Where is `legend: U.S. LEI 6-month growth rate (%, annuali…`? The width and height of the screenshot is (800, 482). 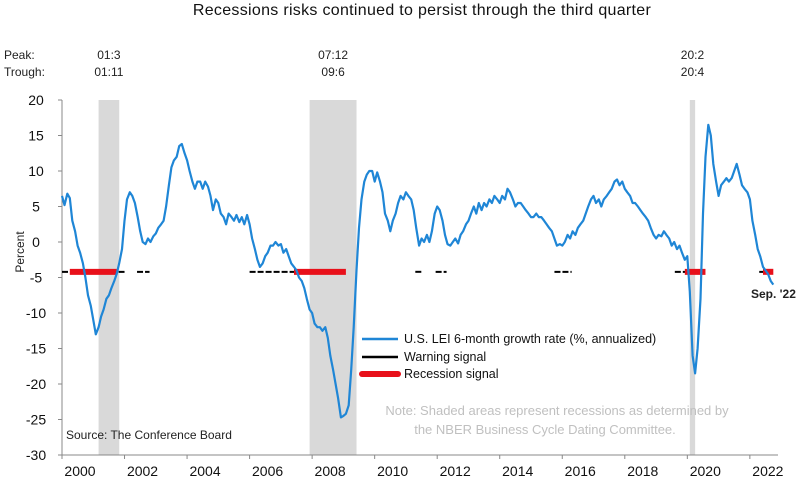 legend: U.S. LEI 6-month growth rate (%, annuali… is located at coordinates (507, 356).